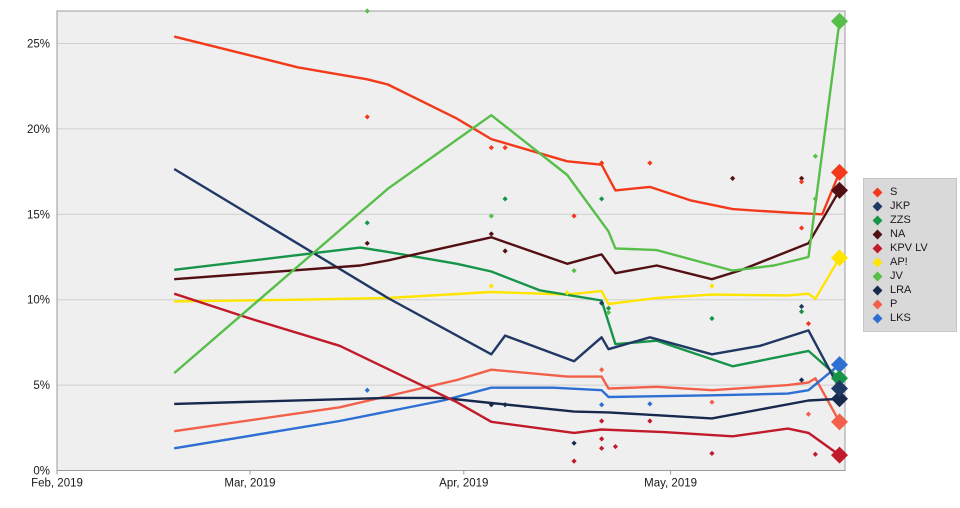  What do you see at coordinates (909, 262) in the screenshot?
I see `legend-item-ap!: AP!` at bounding box center [909, 262].